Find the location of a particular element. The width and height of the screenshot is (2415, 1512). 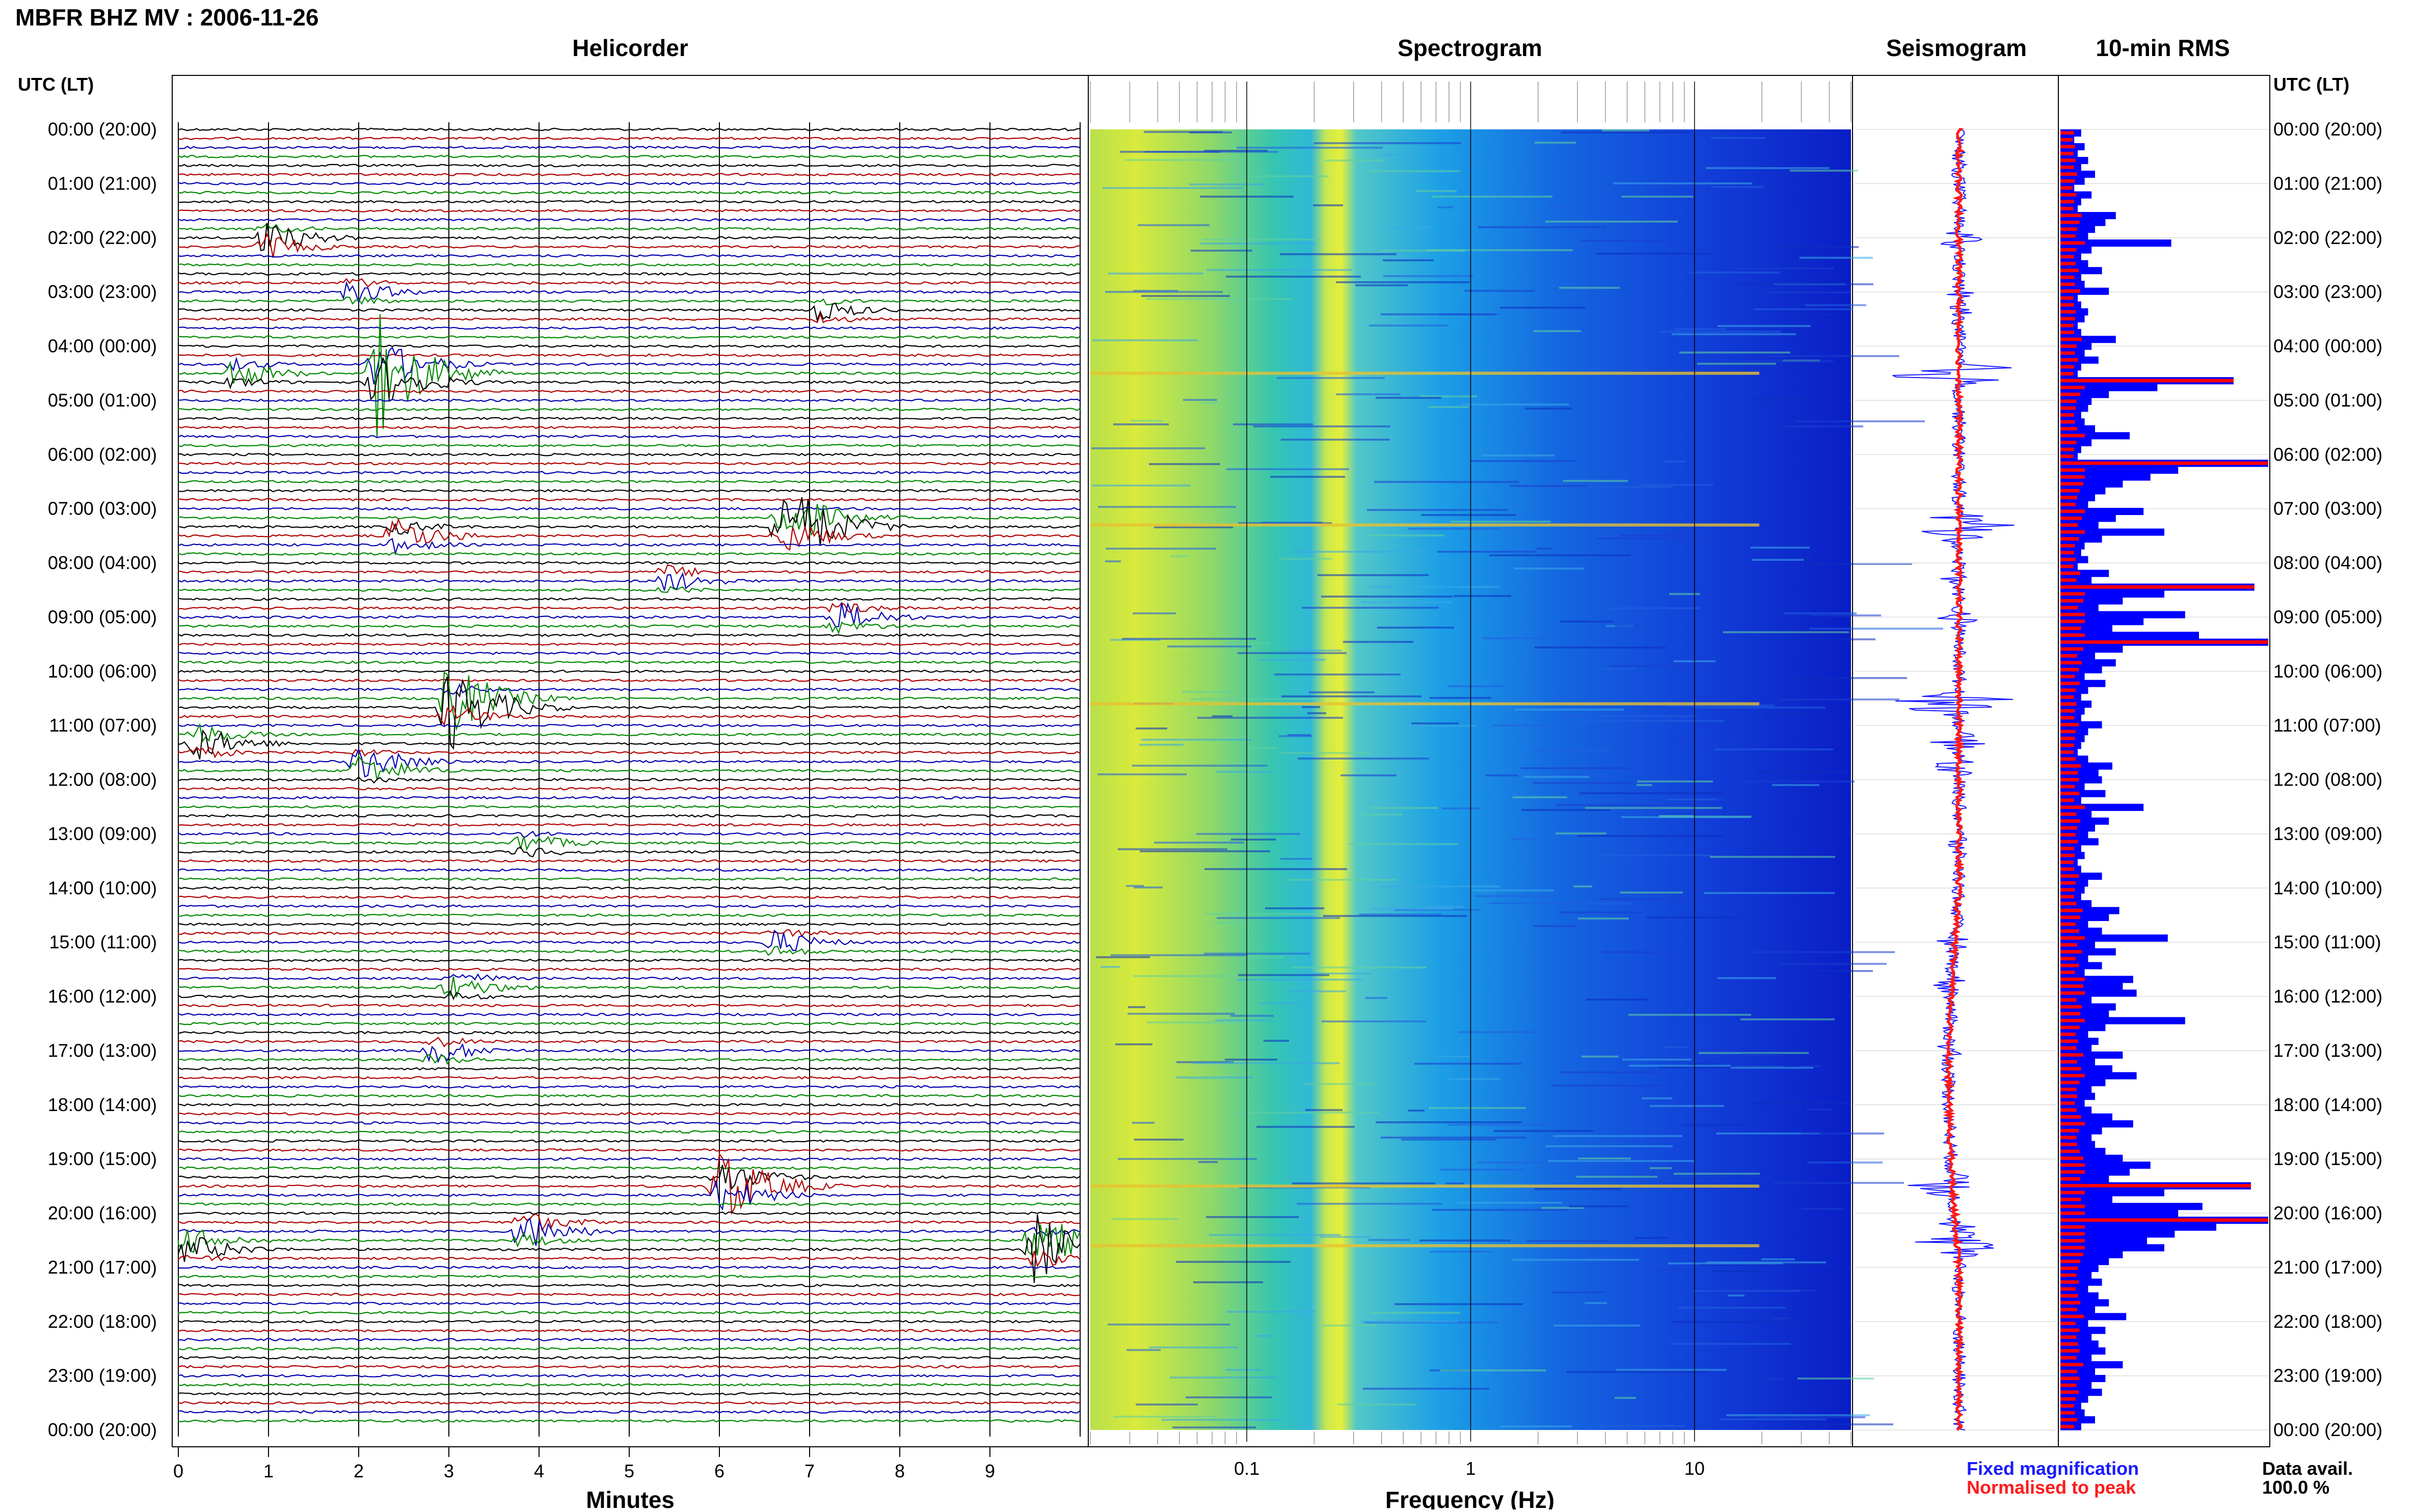

time-label-left: 20:00 (16:00) is located at coordinates (103, 1213).